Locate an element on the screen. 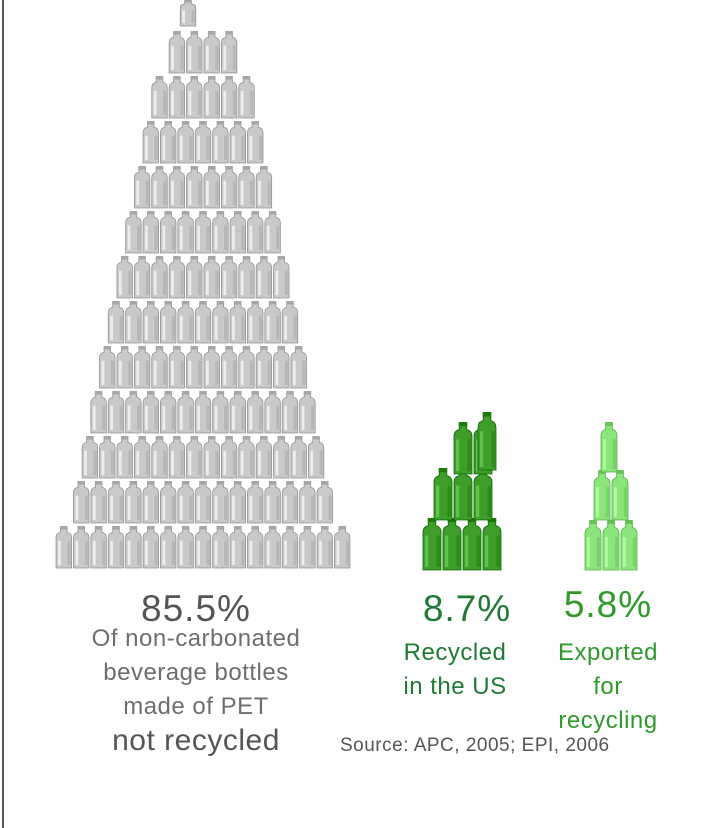  caption-line: Exported is located at coordinates (608, 652).